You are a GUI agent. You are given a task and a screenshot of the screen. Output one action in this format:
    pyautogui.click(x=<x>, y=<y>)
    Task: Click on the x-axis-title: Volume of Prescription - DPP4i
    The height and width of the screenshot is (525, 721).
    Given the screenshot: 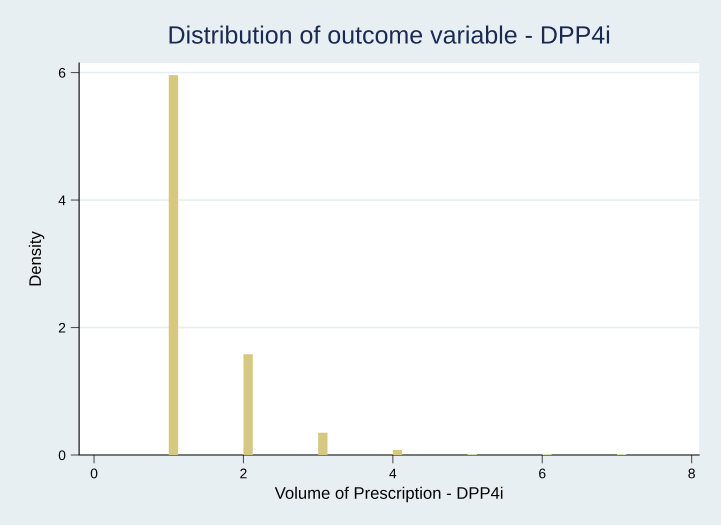 What is the action you would take?
    pyautogui.click(x=388, y=494)
    